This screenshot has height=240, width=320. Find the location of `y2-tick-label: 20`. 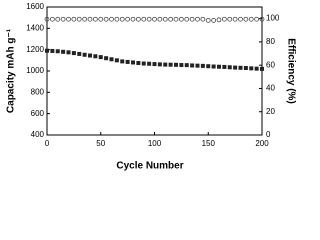

y2-tick-label: 20 is located at coordinates (270, 111).